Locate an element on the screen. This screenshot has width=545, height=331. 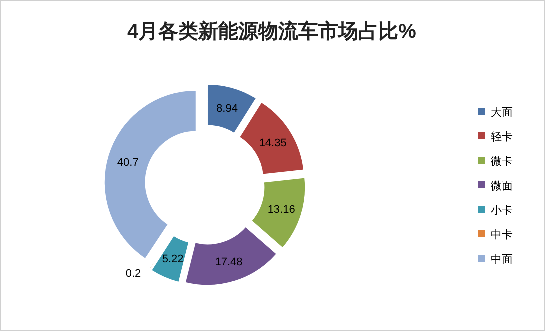
legend-label: 轻卡 is located at coordinates (502, 137).